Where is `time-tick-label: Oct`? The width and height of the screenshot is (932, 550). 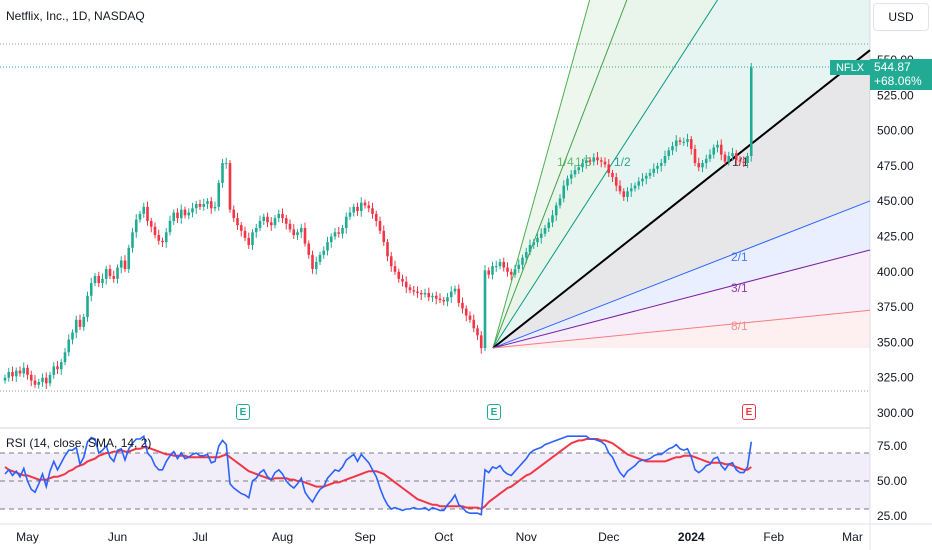 time-tick-label: Oct is located at coordinates (443, 537).